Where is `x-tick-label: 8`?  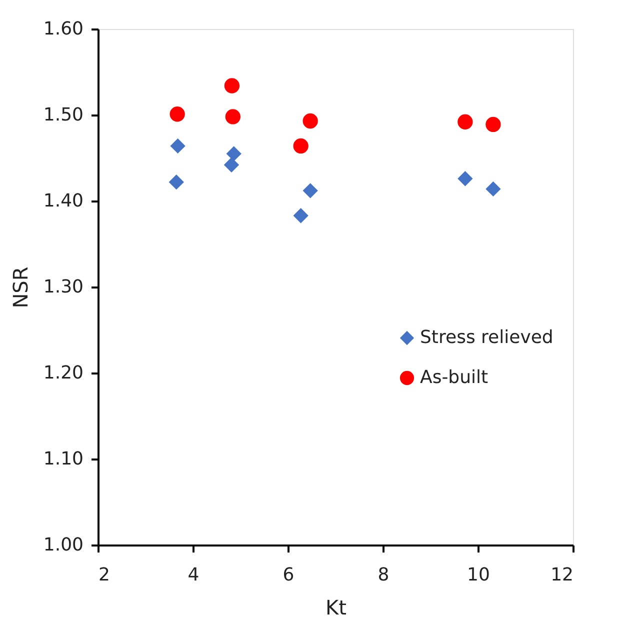
x-tick-label: 8 is located at coordinates (384, 575).